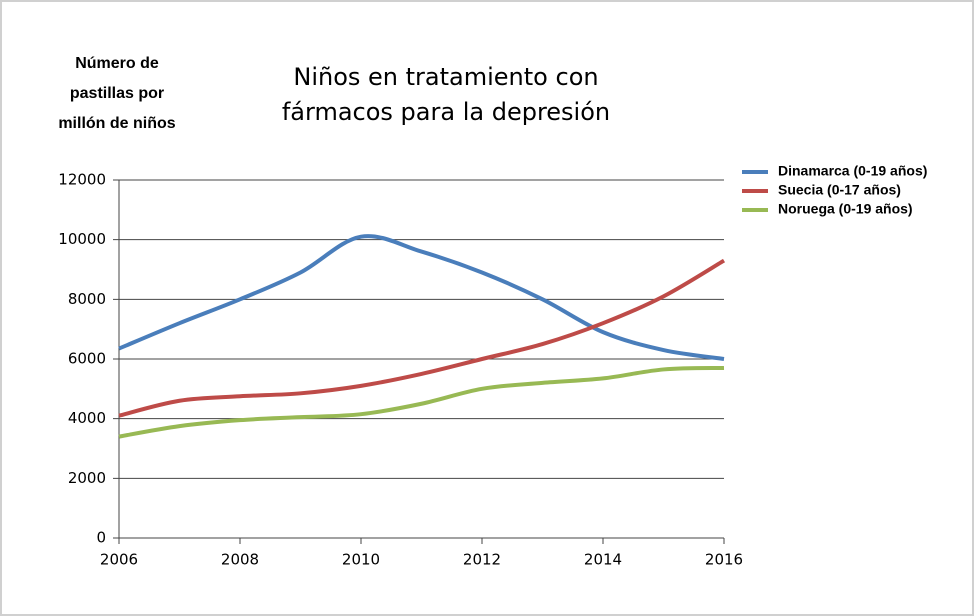 This screenshot has width=974, height=616. Describe the element at coordinates (240, 560) in the screenshot. I see `x-tick-label: 2008` at that location.